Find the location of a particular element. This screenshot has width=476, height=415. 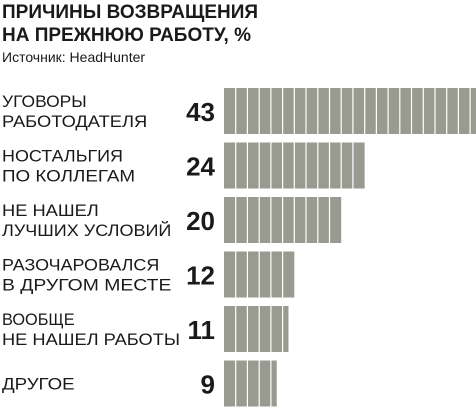

category-label: ЛУЧШИХ УСЛОВИЙ is located at coordinates (86, 230).